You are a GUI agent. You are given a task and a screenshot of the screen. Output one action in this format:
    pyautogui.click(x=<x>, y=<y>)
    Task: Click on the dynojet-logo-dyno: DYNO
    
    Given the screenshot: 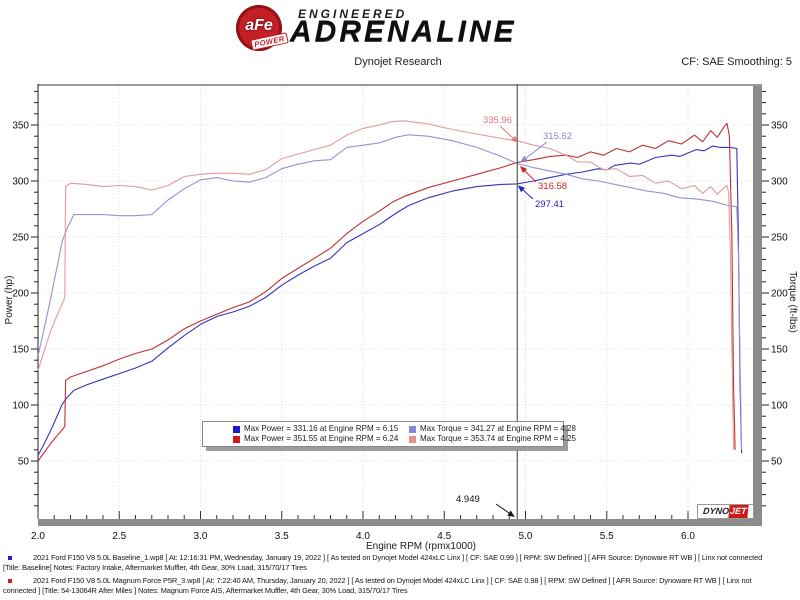 What is the action you would take?
    pyautogui.click(x=716, y=511)
    